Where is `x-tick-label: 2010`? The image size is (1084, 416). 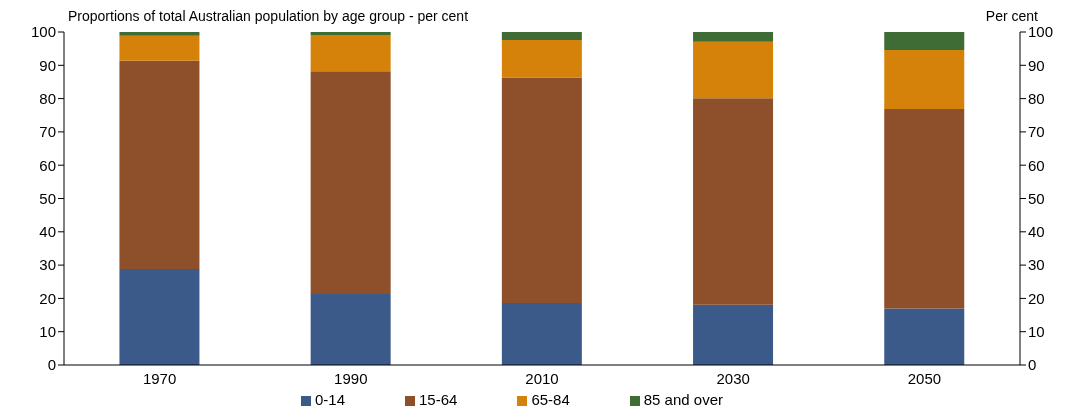 x-tick-label: 2010 is located at coordinates (542, 378).